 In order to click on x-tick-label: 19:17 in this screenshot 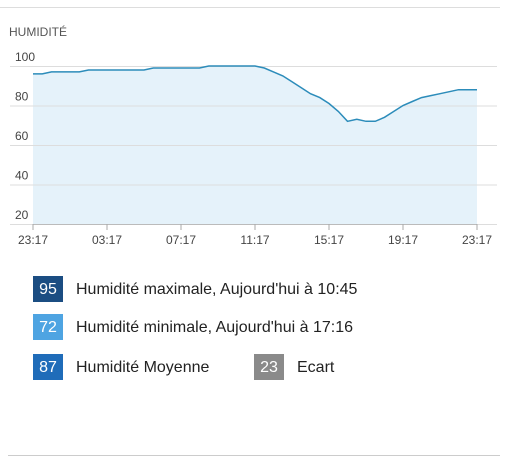, I will do `click(403, 240)`.